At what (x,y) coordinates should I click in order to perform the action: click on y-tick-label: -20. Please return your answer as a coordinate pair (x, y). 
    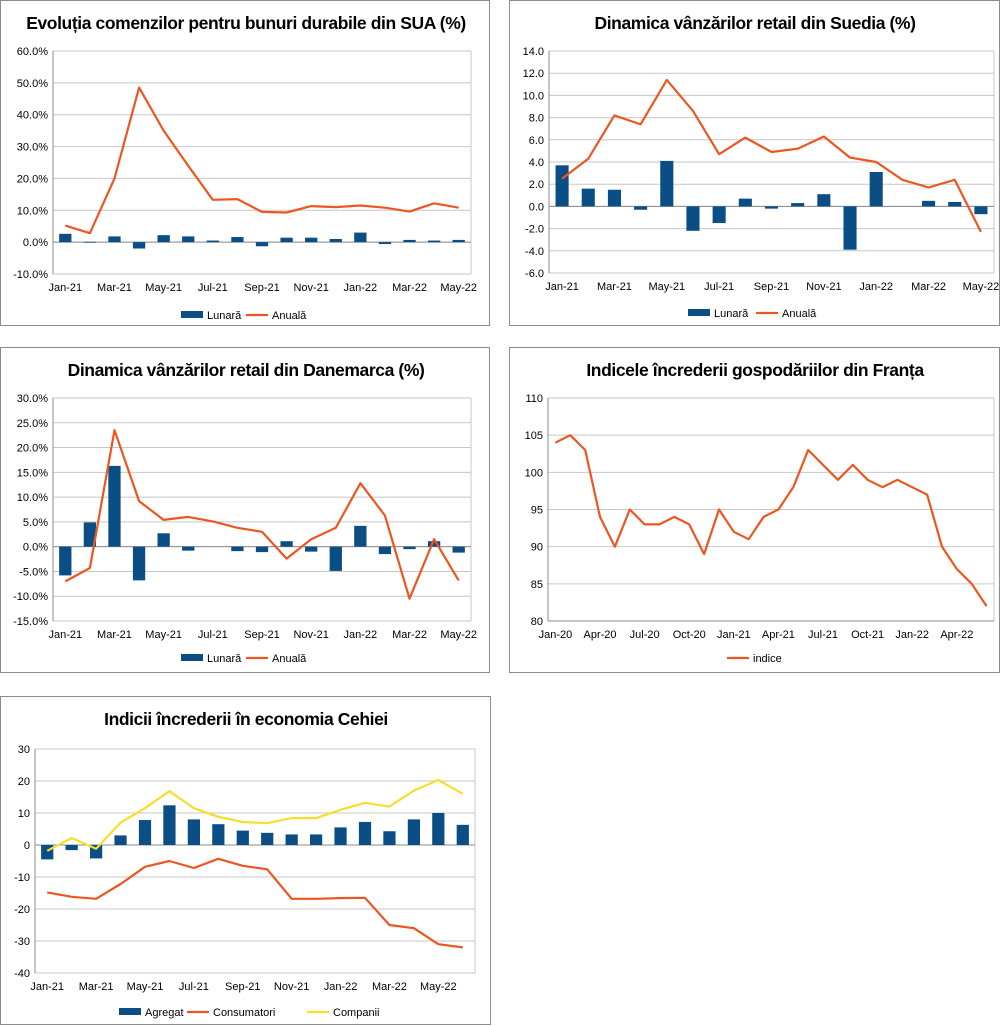
    Looking at the image, I should click on (22, 910).